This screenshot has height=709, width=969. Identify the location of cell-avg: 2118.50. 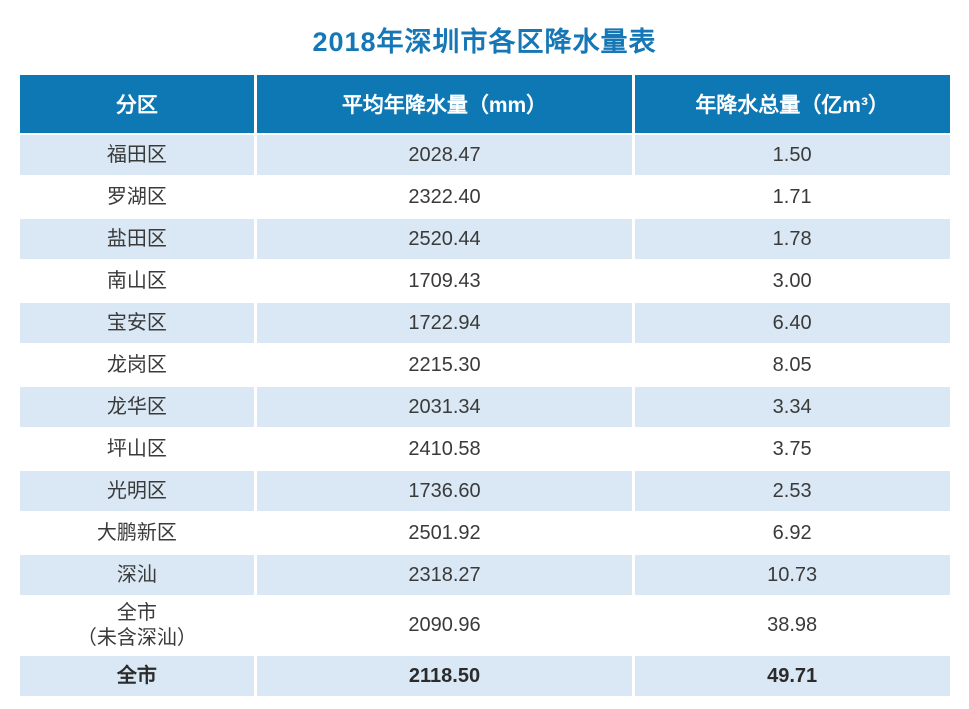
(445, 676).